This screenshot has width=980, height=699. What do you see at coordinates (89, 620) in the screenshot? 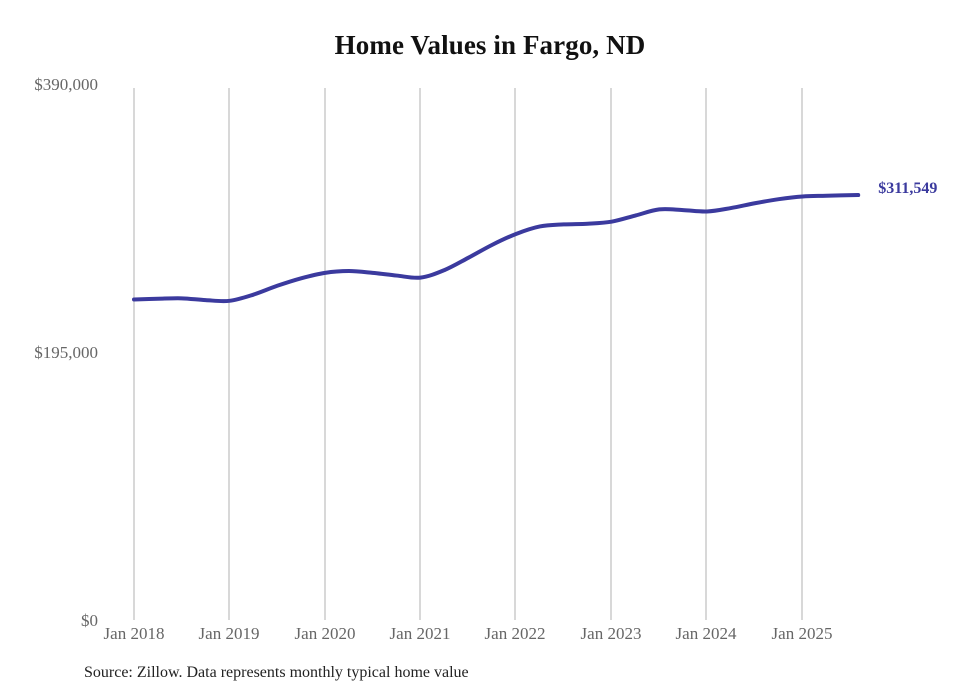
I see `y-tick-label-zero: $0` at bounding box center [89, 620].